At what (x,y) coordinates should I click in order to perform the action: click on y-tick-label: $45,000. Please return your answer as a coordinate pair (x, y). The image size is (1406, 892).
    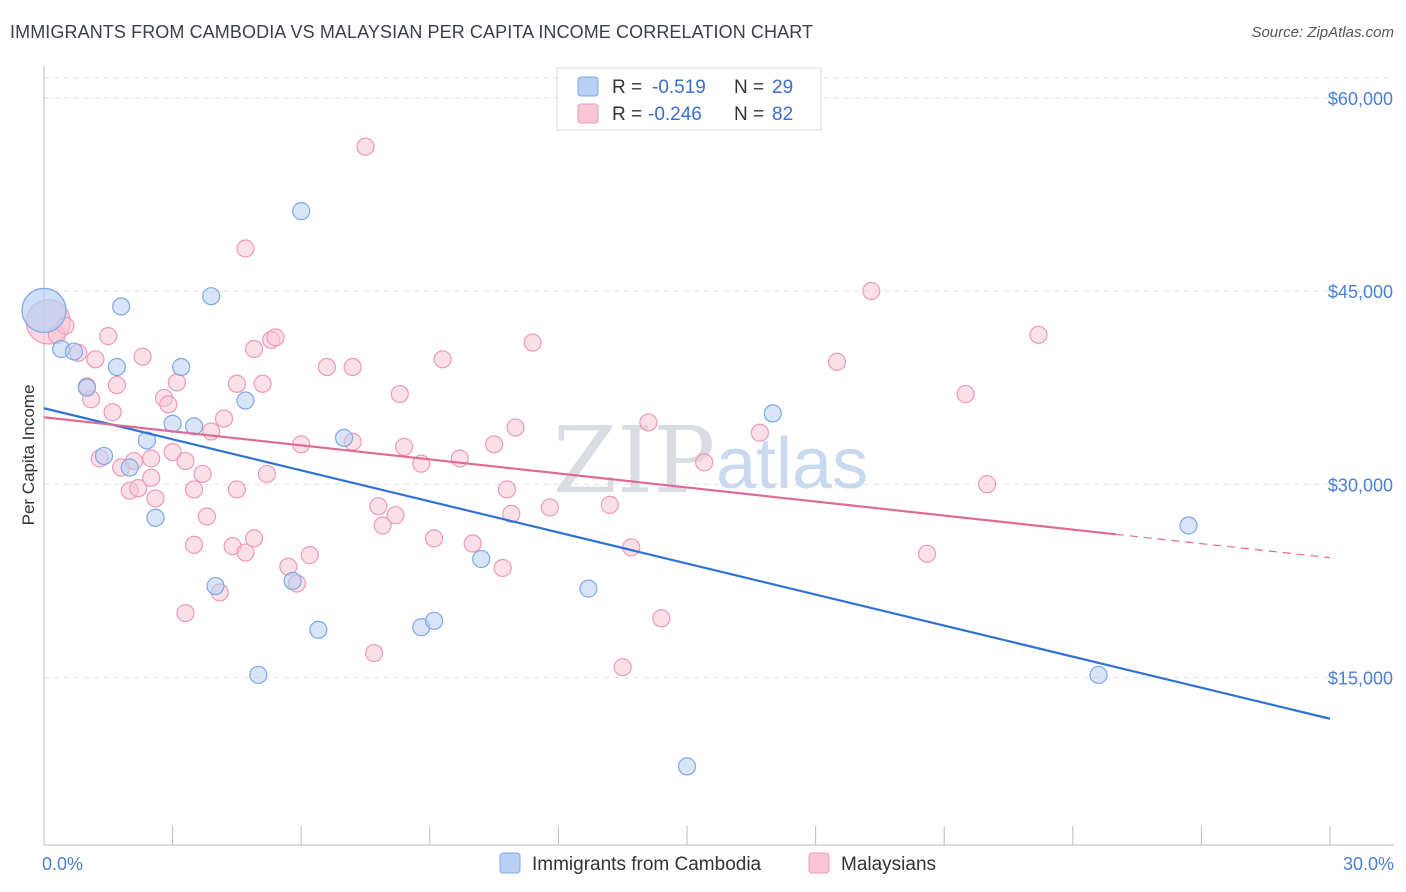
    Looking at the image, I should click on (1360, 292).